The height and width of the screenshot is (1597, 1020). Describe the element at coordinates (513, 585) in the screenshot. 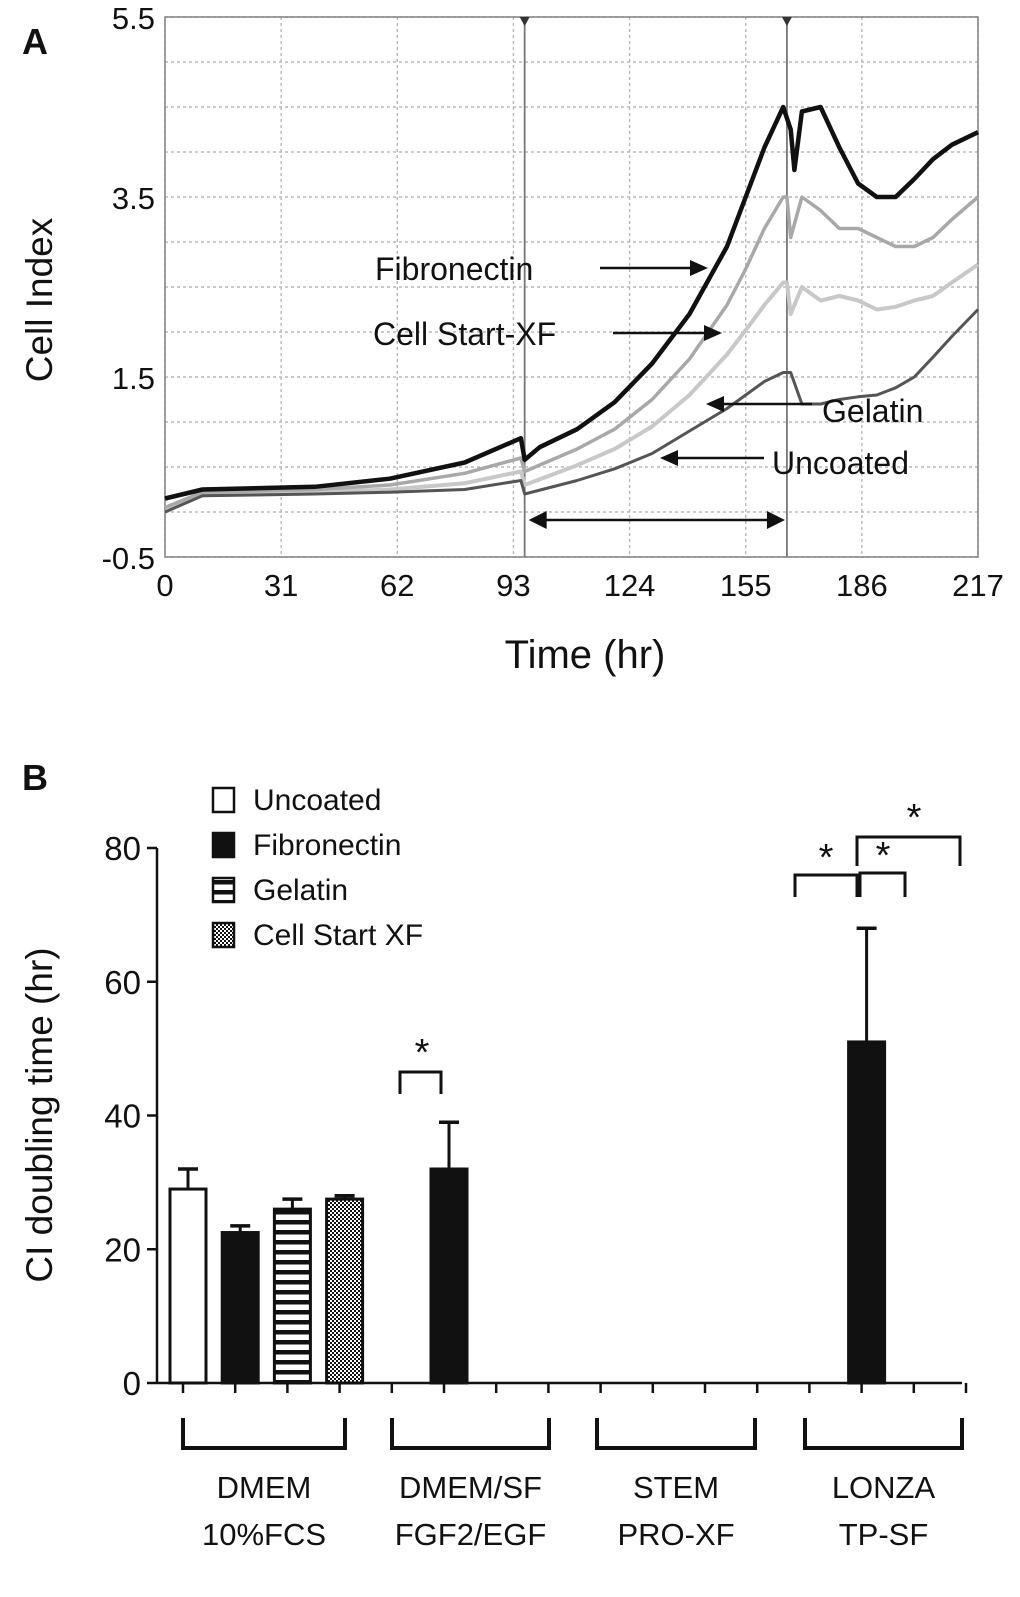

I see `panel-a-x-tick-label: 93` at that location.